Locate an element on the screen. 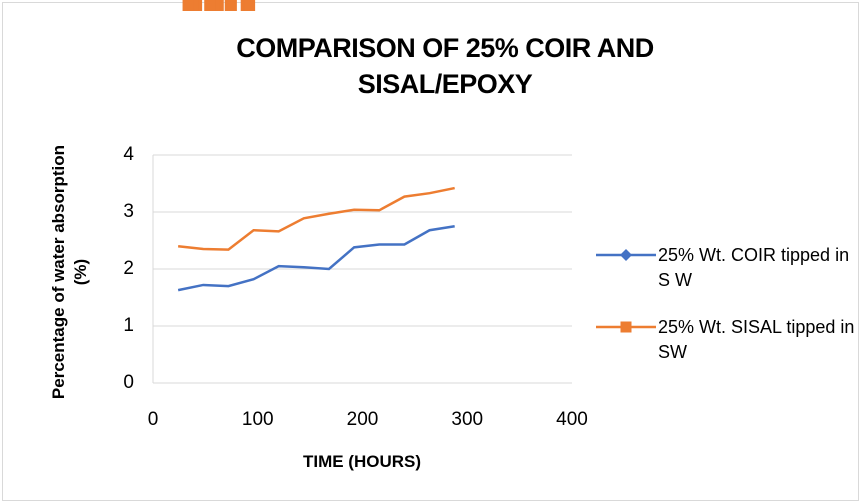  x-tick-label: 300 is located at coordinates (467, 419).